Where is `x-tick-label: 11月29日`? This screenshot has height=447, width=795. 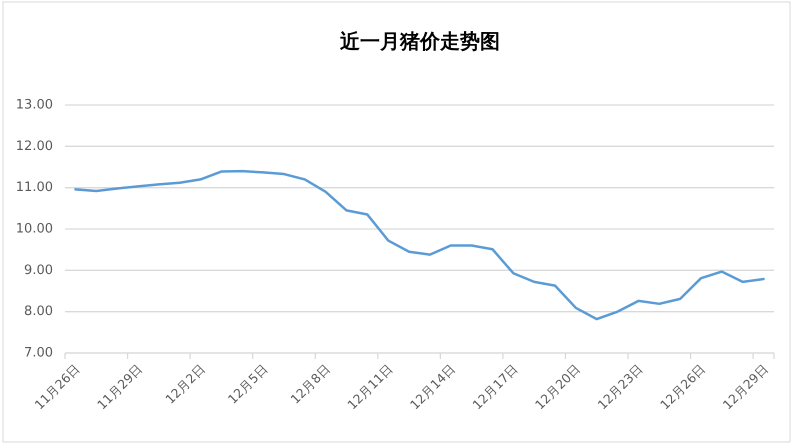 x-tick-label: 11月29日 is located at coordinates (120, 386).